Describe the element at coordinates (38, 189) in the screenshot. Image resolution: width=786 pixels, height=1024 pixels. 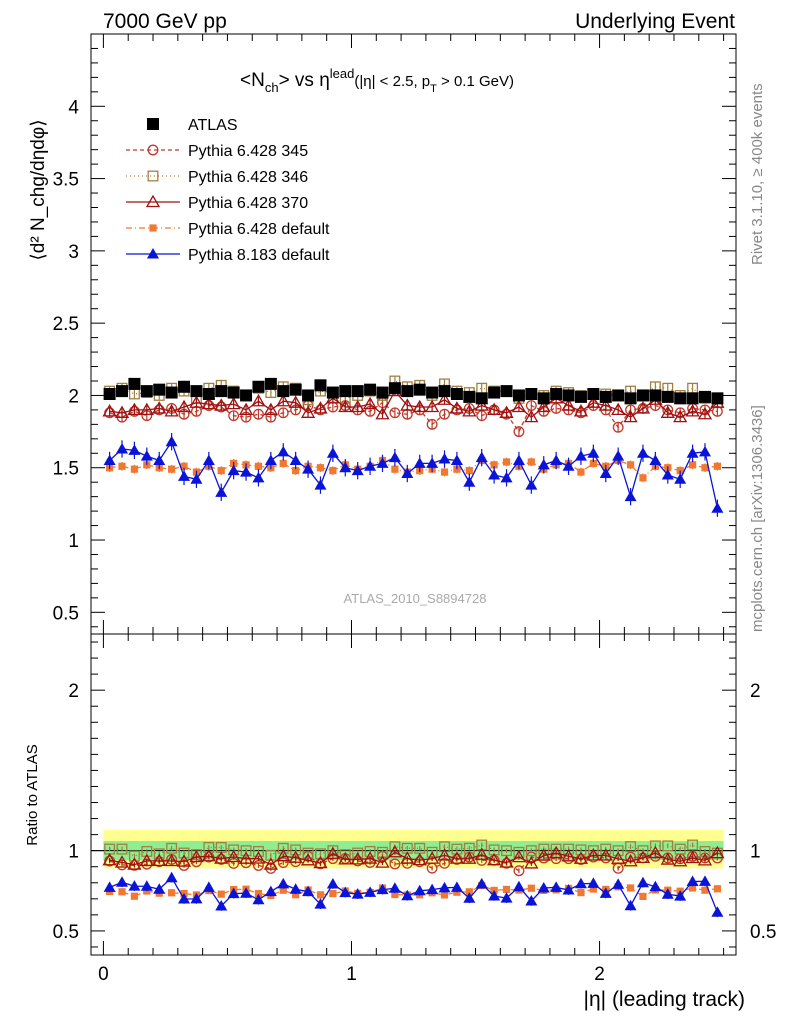
I see `y-axis-label-main: ⟨d² N_chg/dηdφ⟩` at that location.